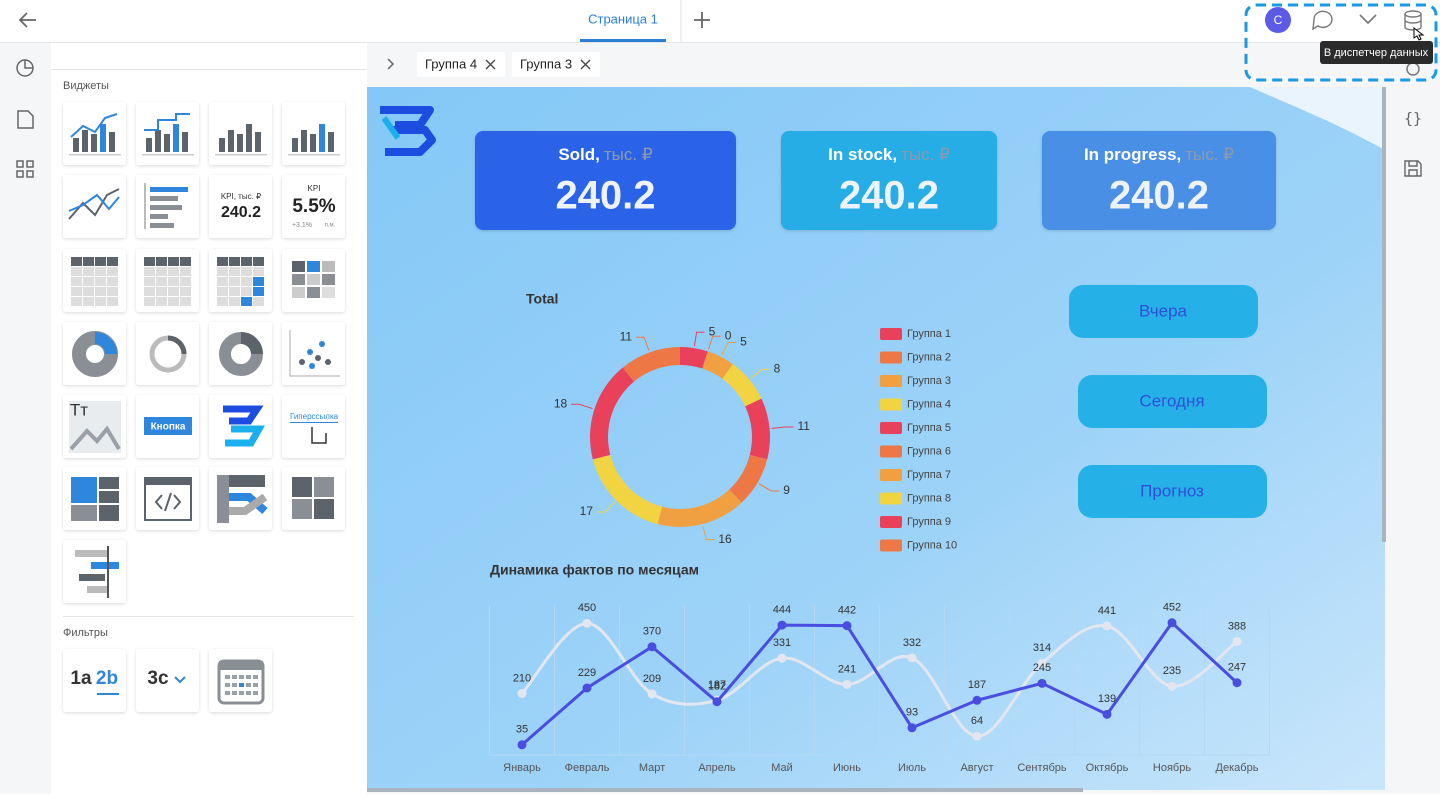 The width and height of the screenshot is (1440, 799). What do you see at coordinates (1159, 180) in the screenshot?
I see `kpi-card` at bounding box center [1159, 180].